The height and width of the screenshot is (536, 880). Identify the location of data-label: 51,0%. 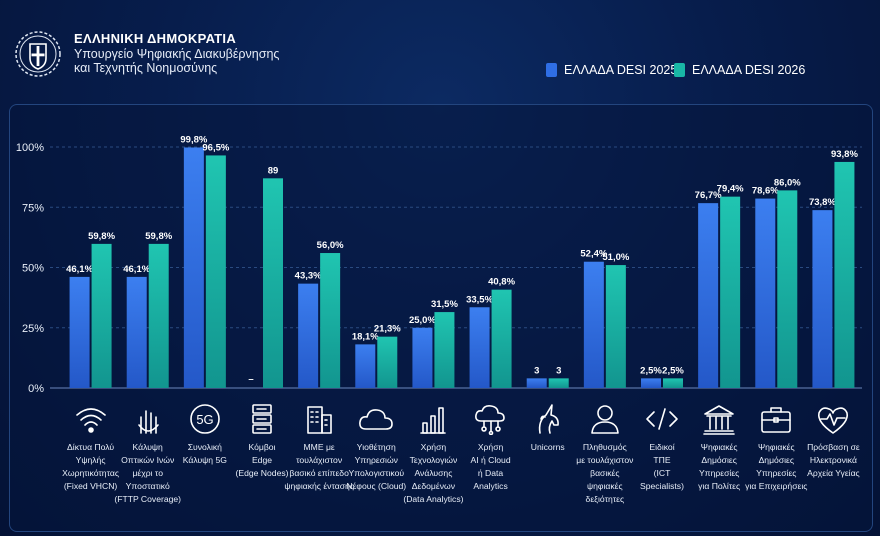
(615, 257).